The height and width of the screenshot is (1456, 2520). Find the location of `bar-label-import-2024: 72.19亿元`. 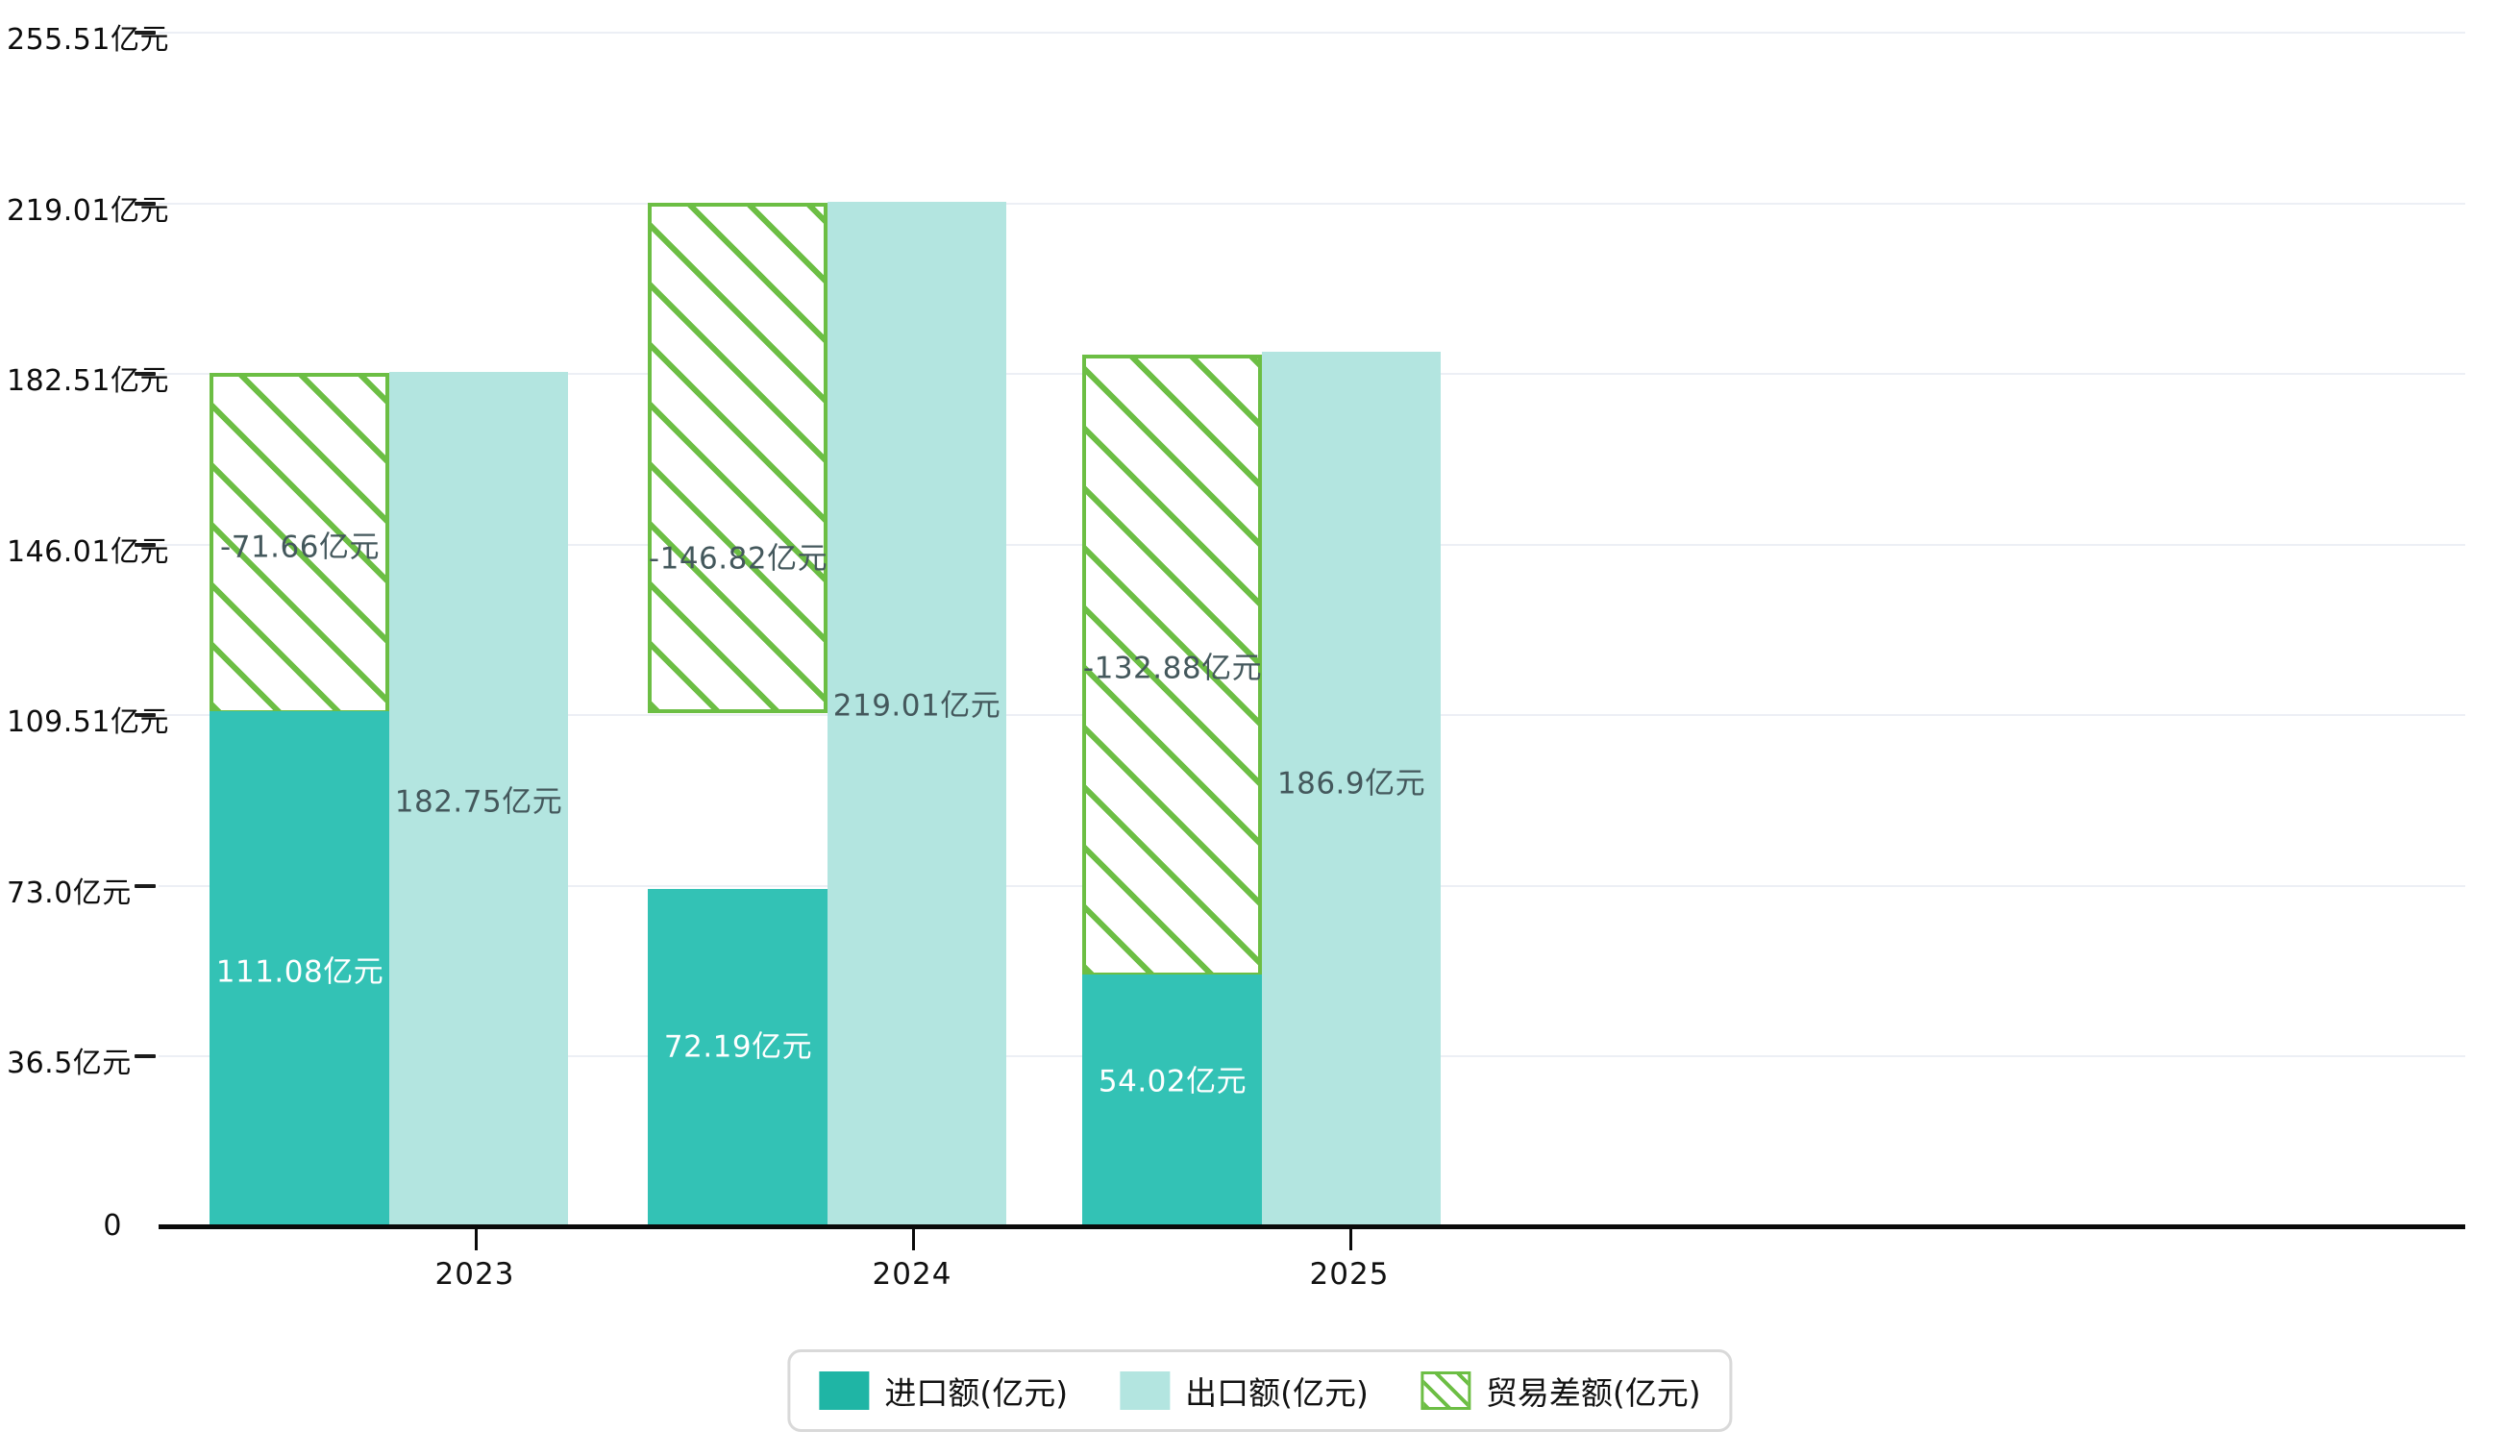

bar-label-import-2024: 72.19亿元 is located at coordinates (738, 1047).